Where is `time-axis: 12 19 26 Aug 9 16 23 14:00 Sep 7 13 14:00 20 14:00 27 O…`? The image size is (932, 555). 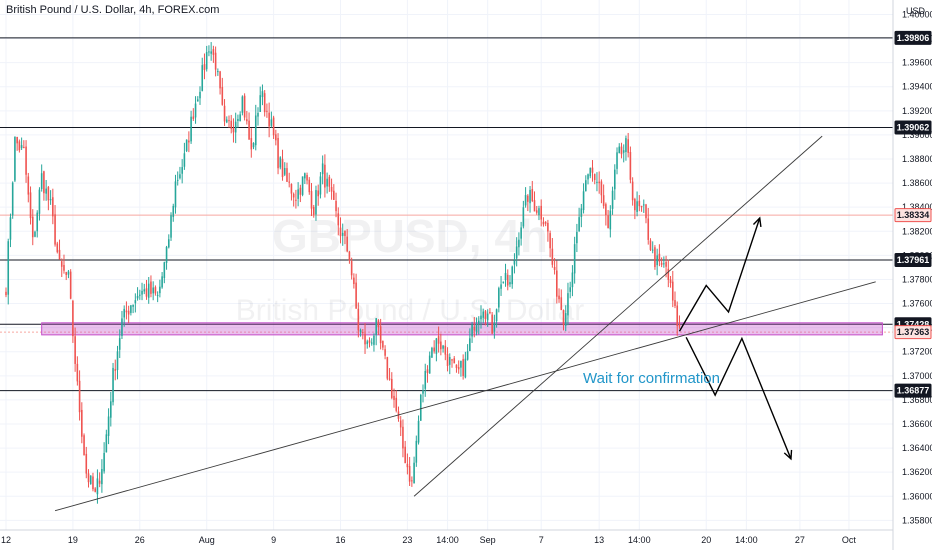 time-axis: 12 19 26 Aug 9 16 23 14:00 Sep 7 13 14:00 20 14:00 27 O… is located at coordinates (428, 540).